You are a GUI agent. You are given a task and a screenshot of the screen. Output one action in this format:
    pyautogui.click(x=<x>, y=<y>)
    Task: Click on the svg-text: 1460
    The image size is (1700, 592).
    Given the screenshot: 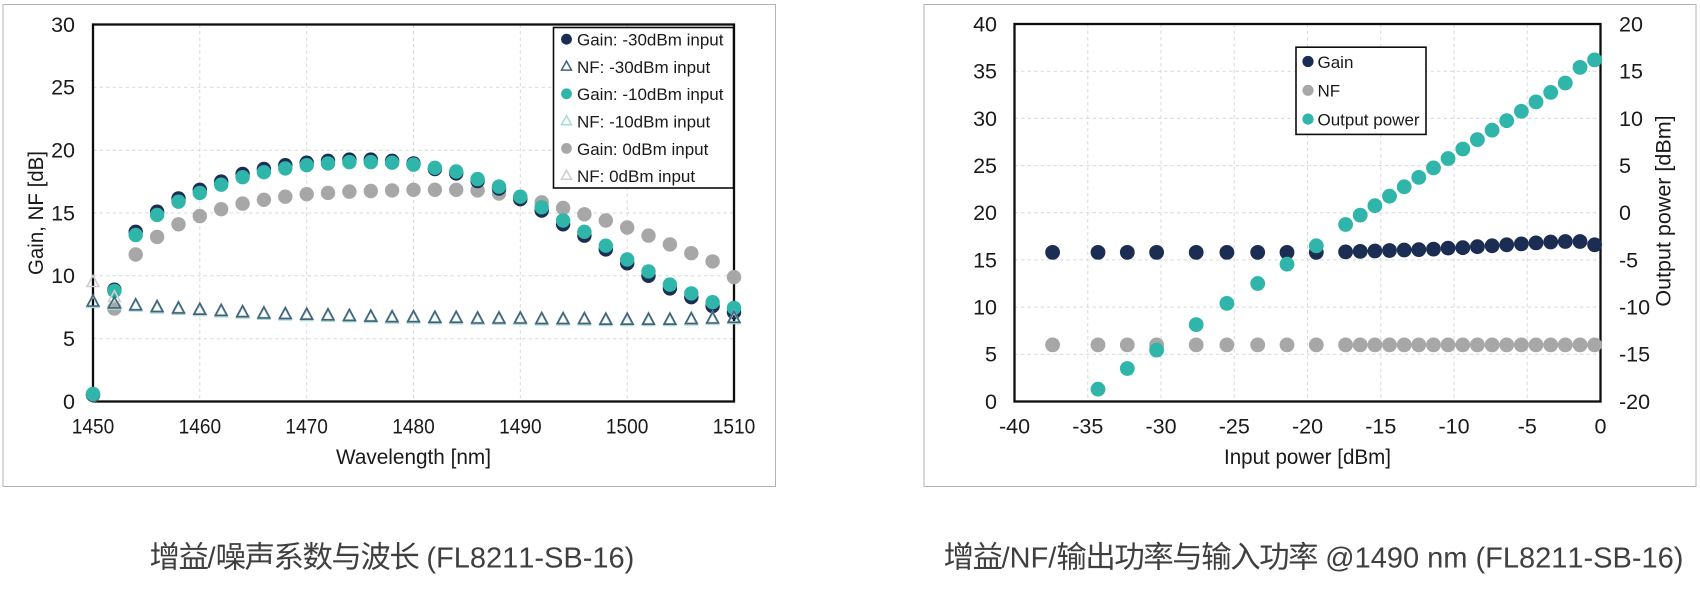 What is the action you would take?
    pyautogui.click(x=200, y=427)
    